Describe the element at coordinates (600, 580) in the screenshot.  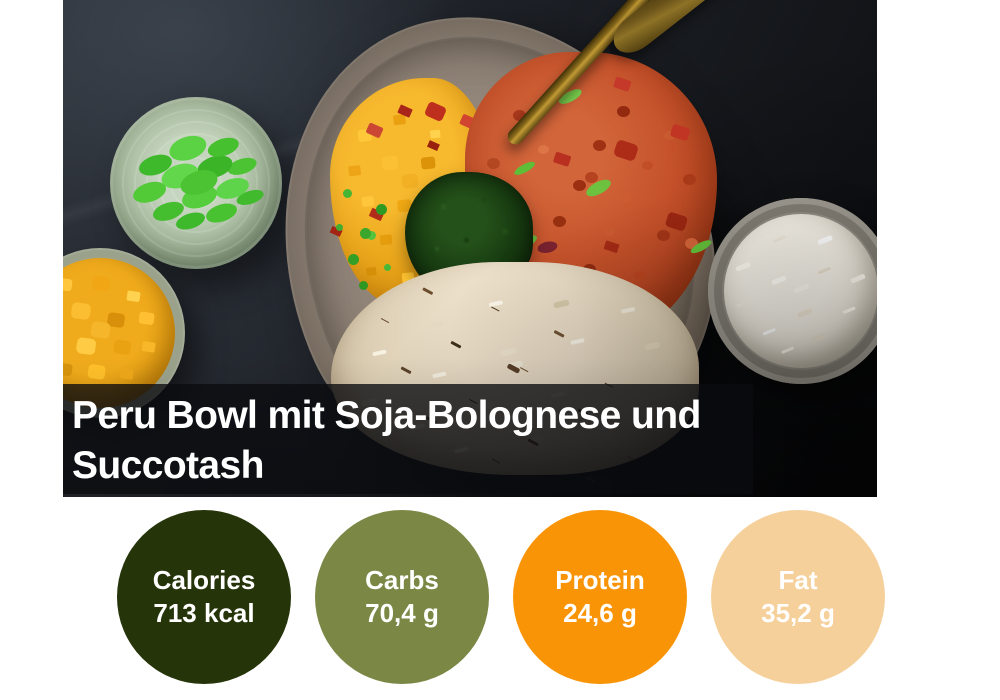
I see `protein-label: Protein` at that location.